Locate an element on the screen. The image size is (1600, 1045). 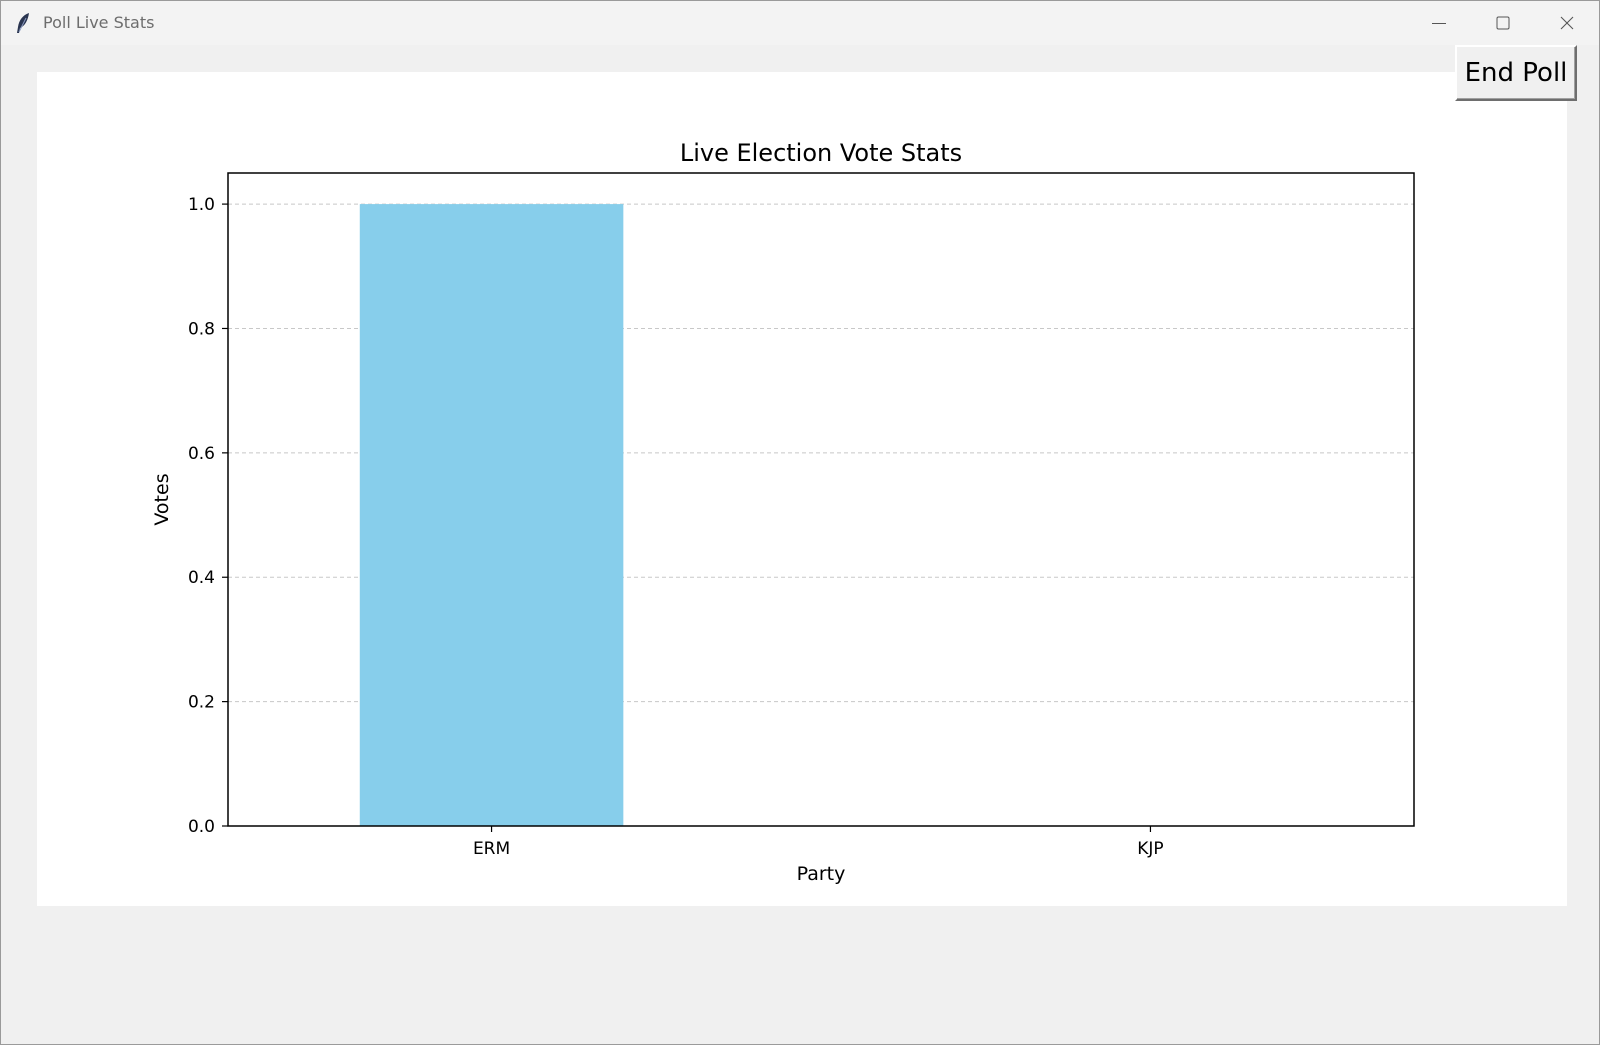
feather-icon is located at coordinates (23, 23).